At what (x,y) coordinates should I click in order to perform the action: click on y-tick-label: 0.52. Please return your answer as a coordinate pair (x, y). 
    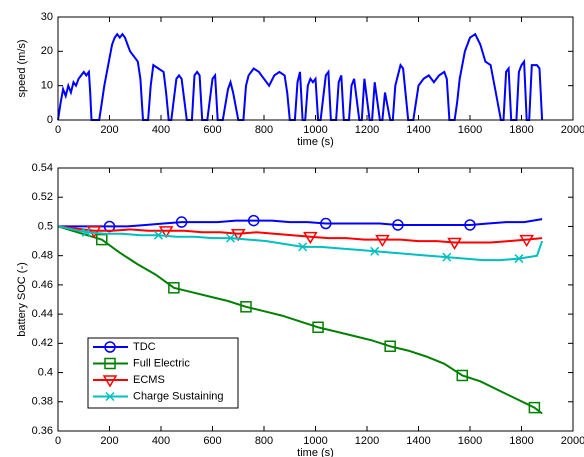
    Looking at the image, I should click on (42, 197).